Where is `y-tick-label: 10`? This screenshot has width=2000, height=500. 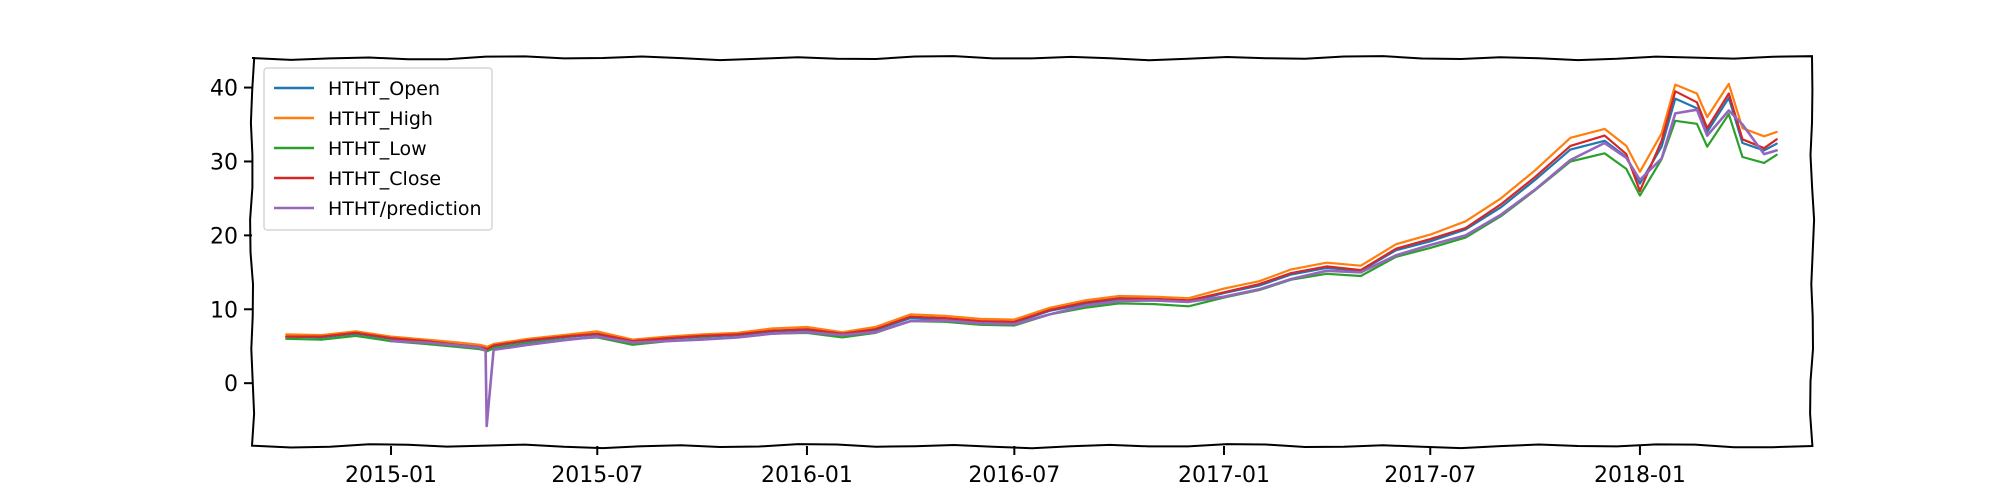
y-tick-label: 10 is located at coordinates (224, 310).